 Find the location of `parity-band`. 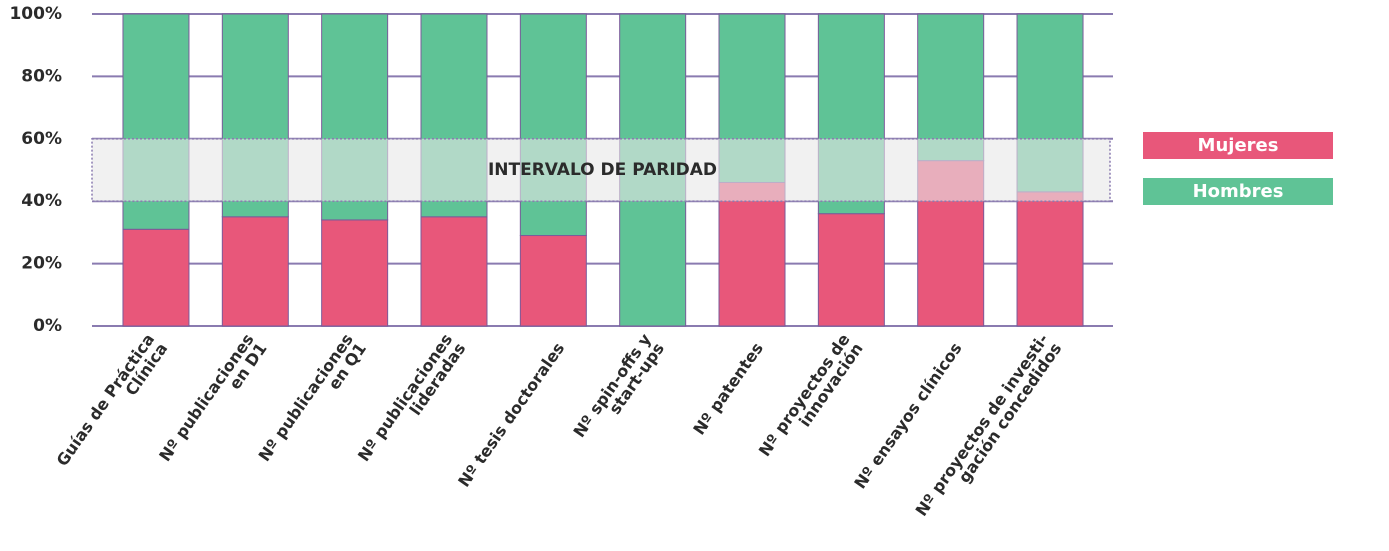

parity-band is located at coordinates (601, 170).